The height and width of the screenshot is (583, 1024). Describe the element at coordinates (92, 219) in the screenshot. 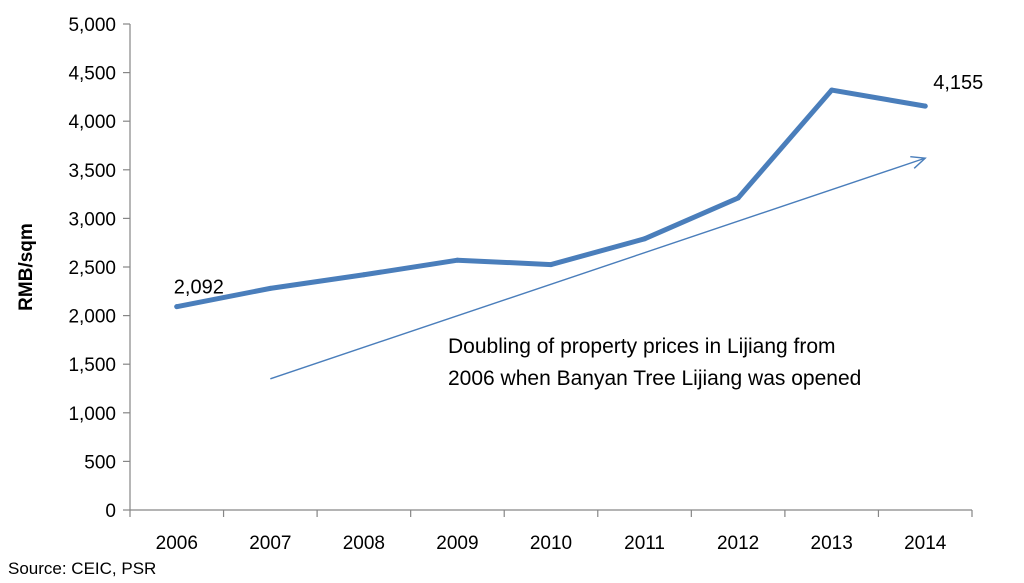

I see `y-tick-label: 3,000` at that location.